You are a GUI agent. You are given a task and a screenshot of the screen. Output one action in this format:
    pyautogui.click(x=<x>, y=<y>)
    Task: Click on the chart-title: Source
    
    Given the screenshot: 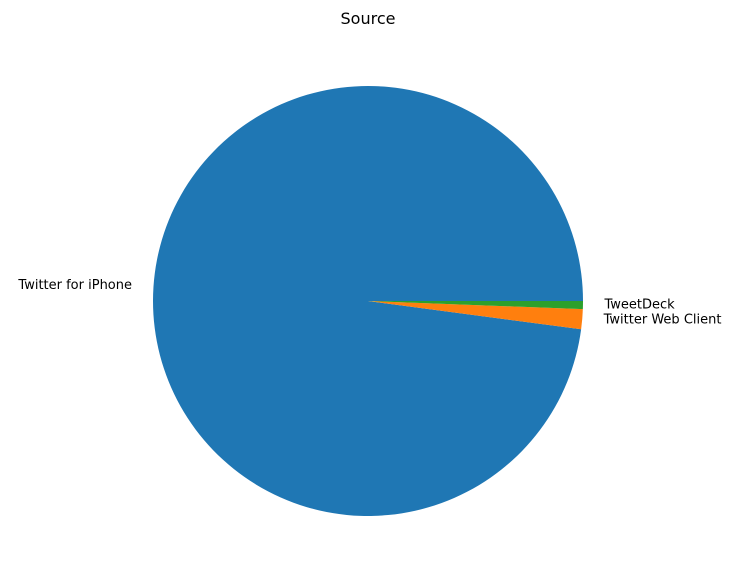 What is the action you would take?
    pyautogui.click(x=368, y=18)
    